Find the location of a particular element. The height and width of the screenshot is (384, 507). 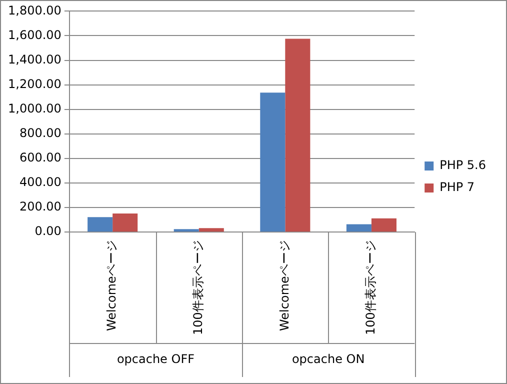

y-tick-label: 1,800.00 is located at coordinates (35, 10).